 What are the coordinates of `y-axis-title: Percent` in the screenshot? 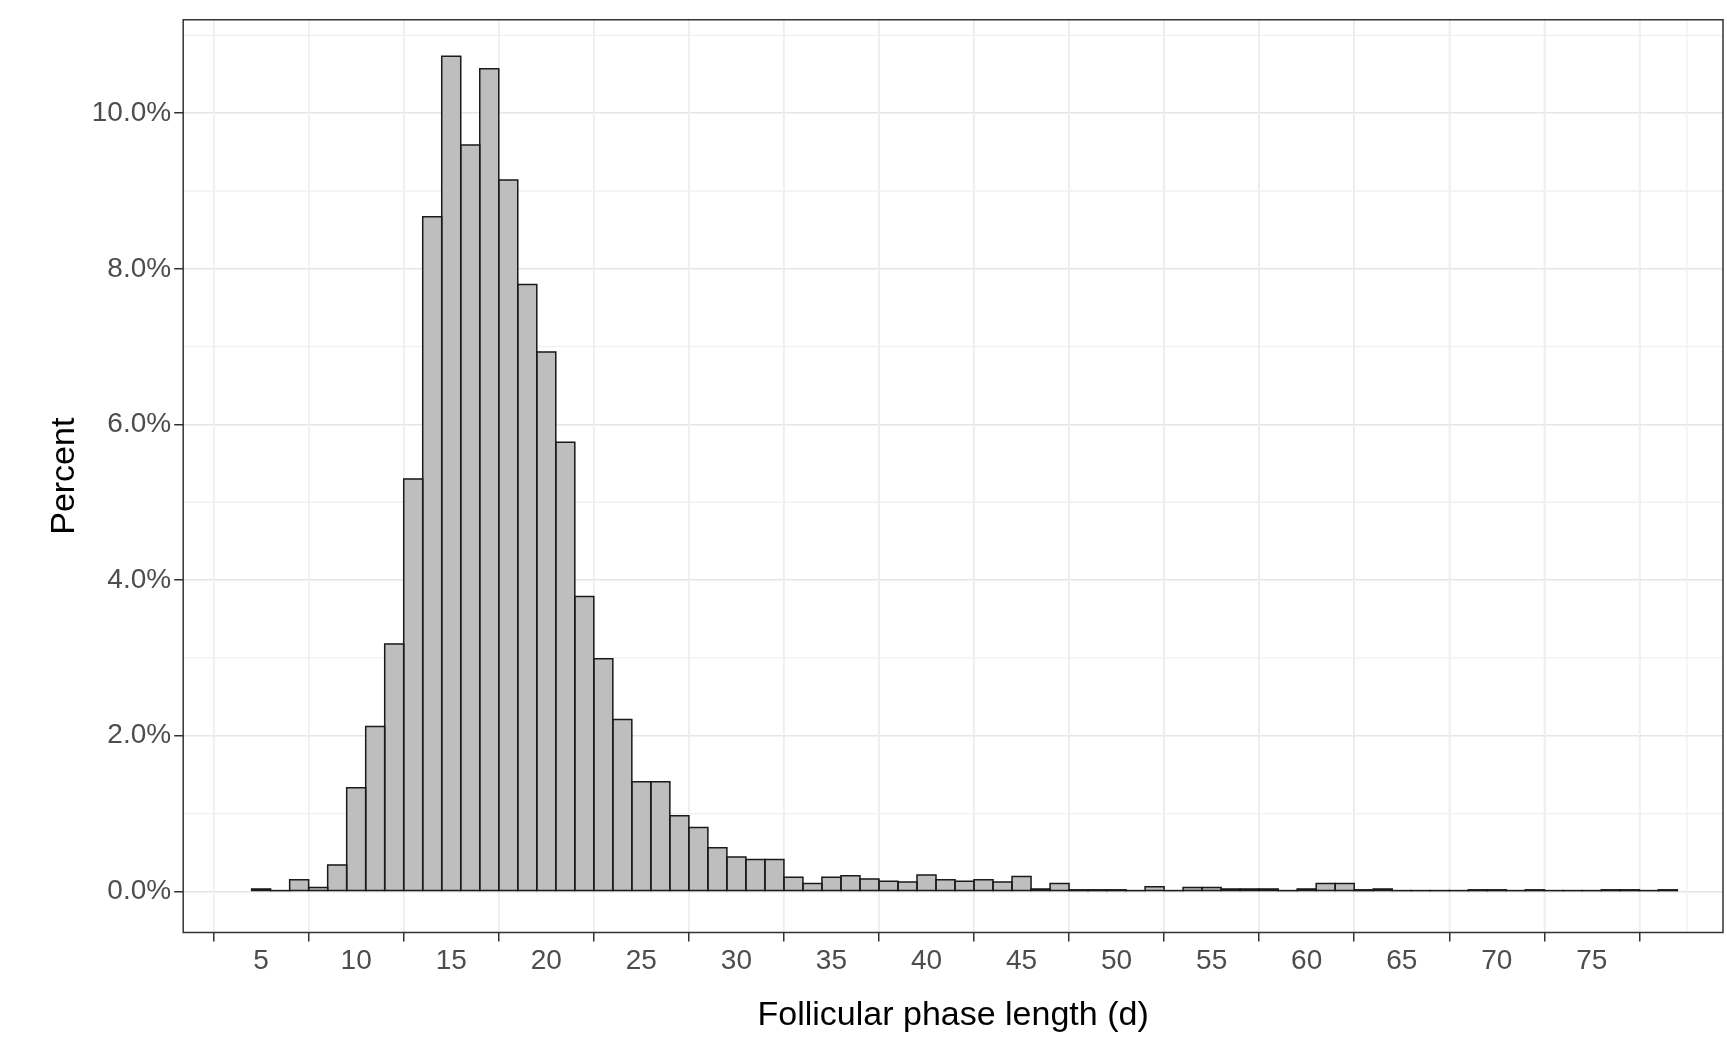 It's located at (61, 476).